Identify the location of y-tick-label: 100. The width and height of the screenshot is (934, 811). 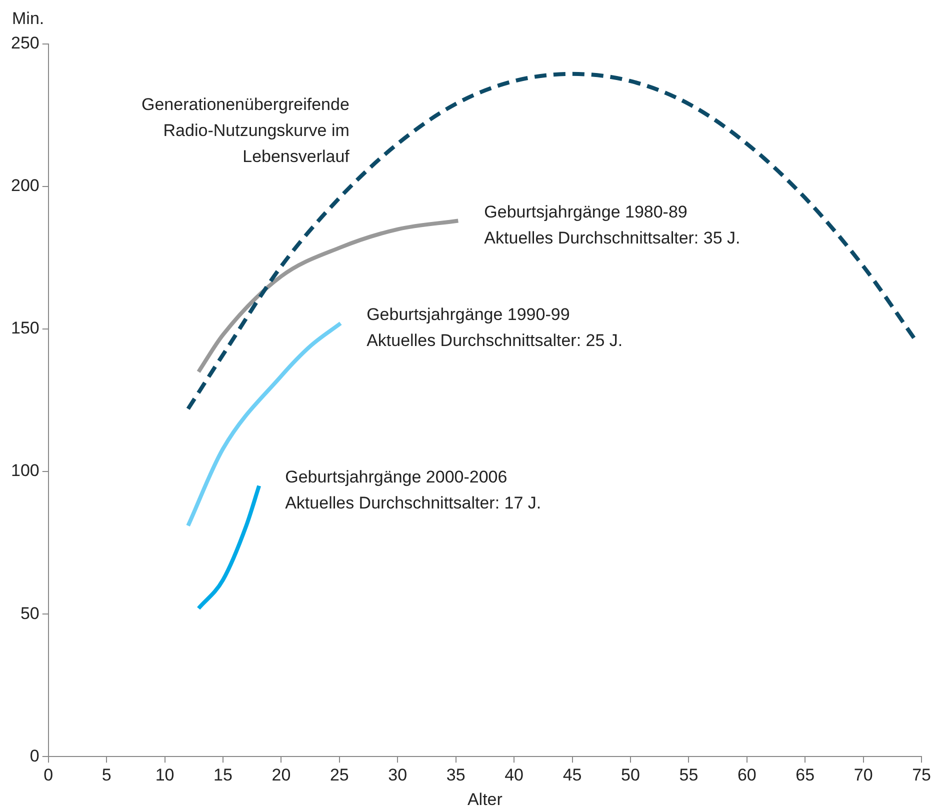
(25, 470).